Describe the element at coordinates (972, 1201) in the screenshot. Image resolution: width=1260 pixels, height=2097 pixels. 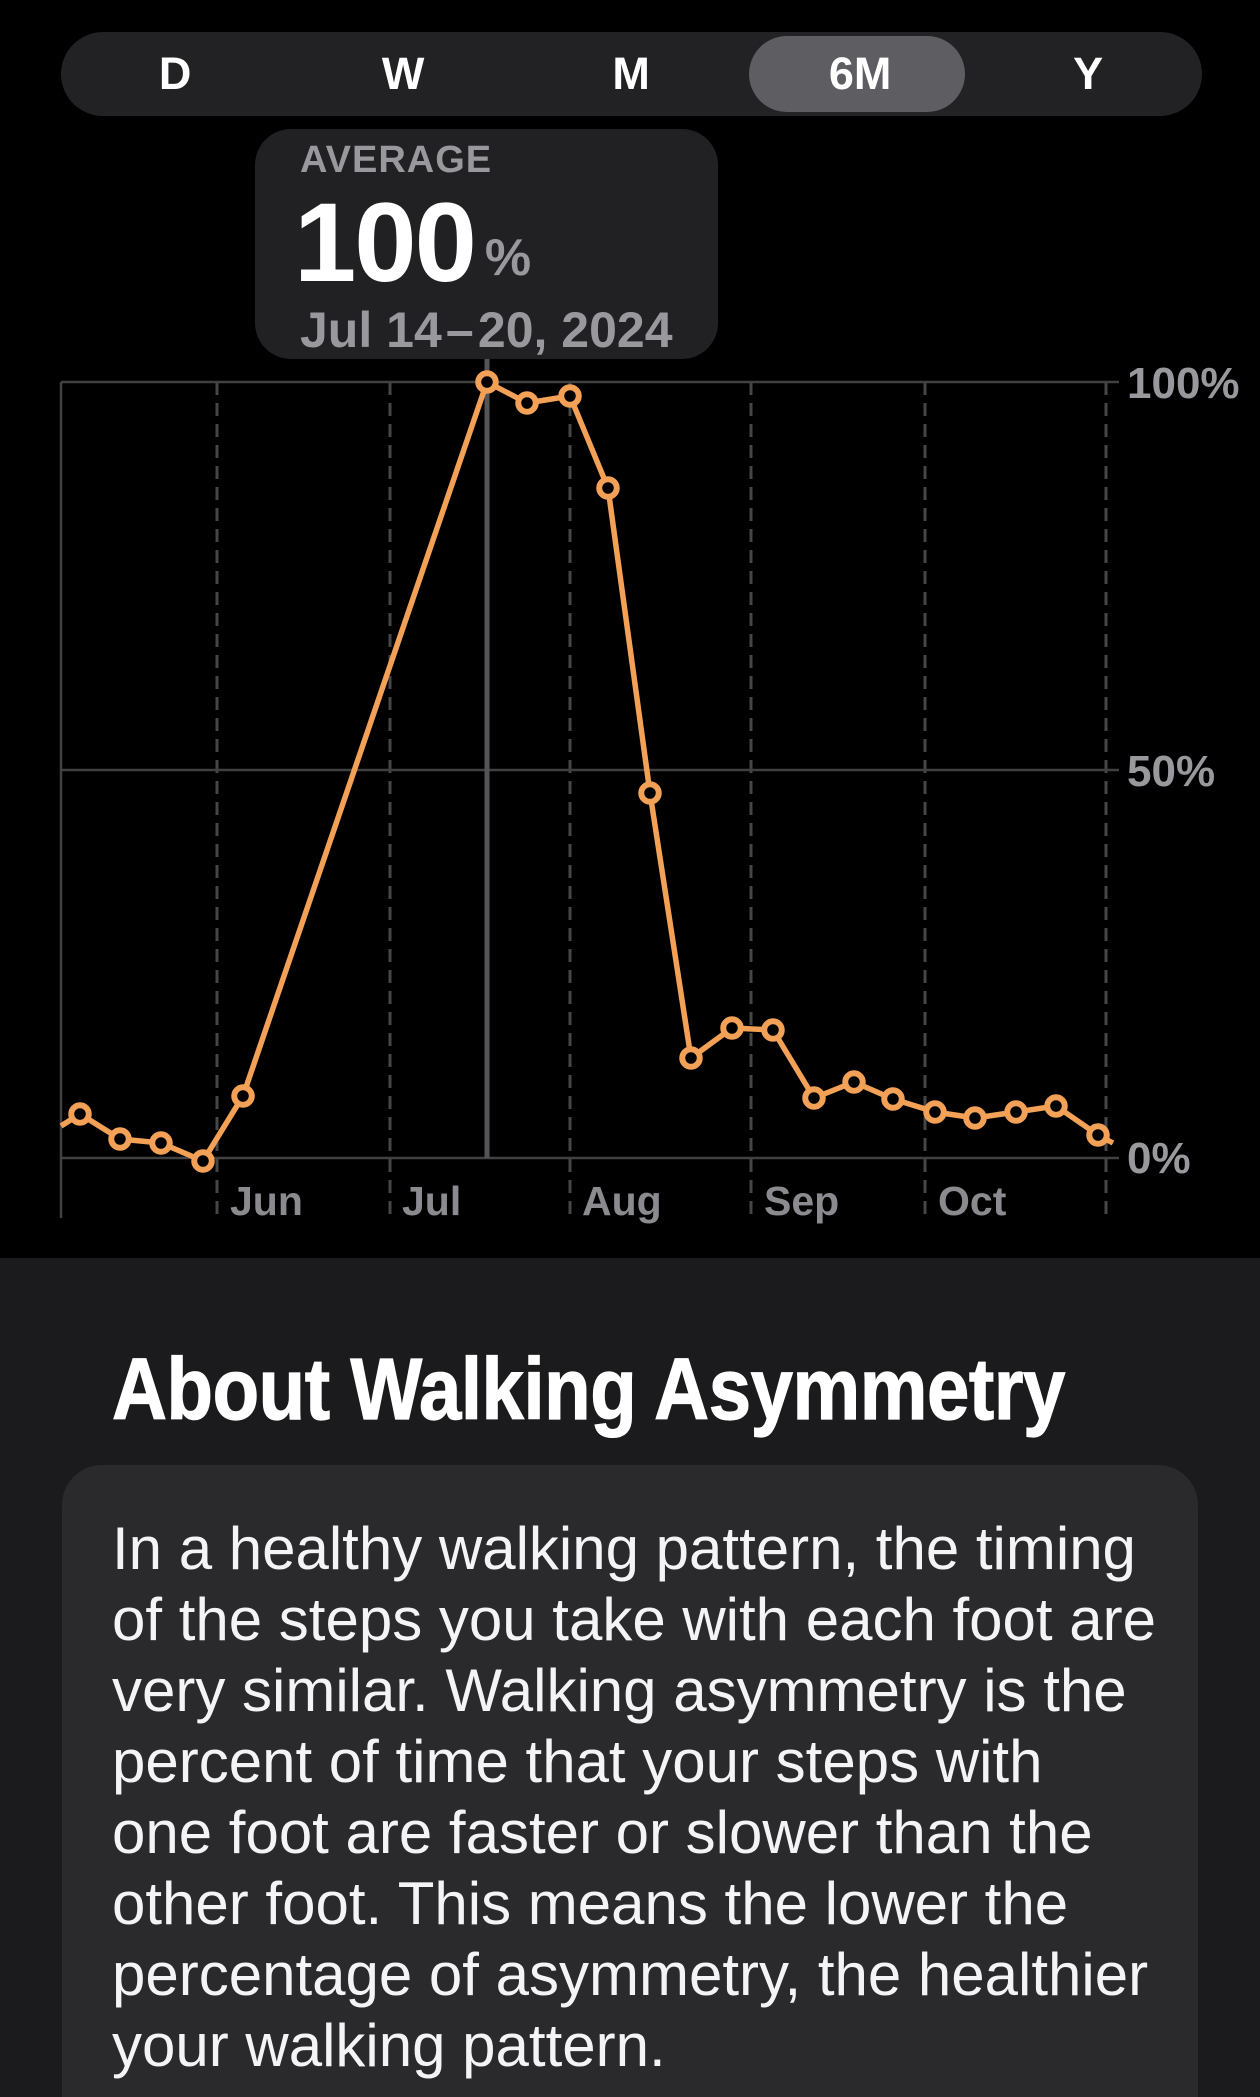
I see `svg-text: Oct` at that location.